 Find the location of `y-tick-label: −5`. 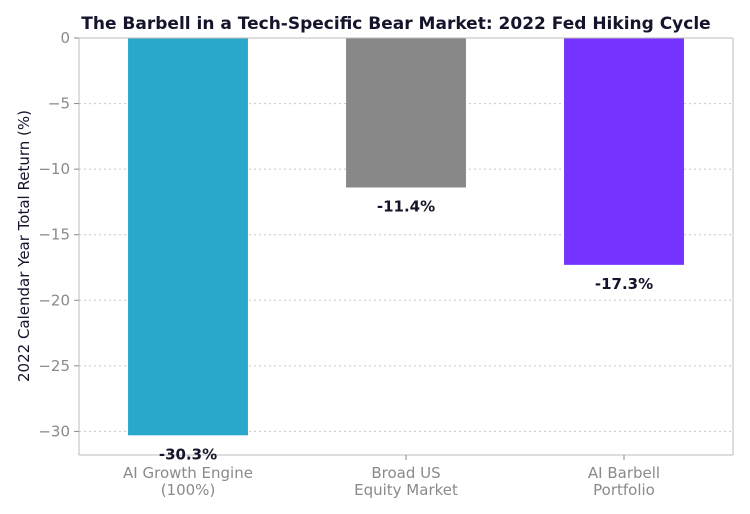

y-tick-label: −5 is located at coordinates (59, 104).